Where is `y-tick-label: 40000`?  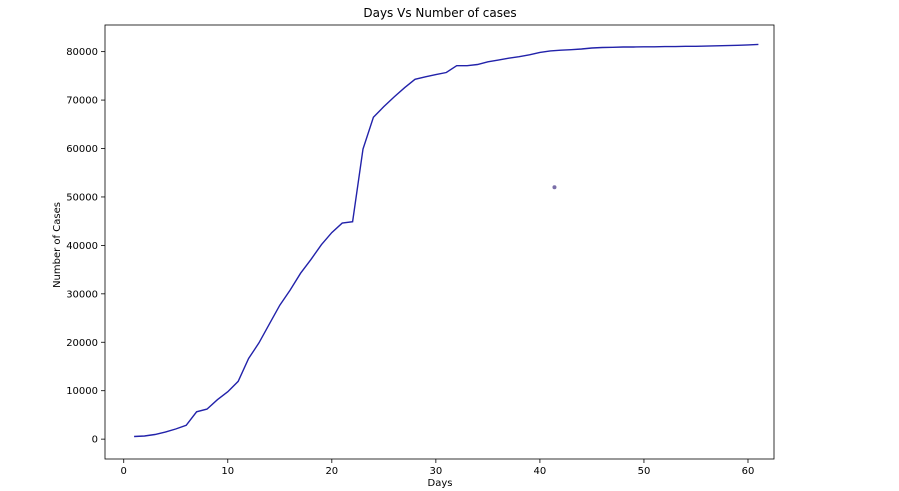 y-tick-label: 40000 is located at coordinates (82, 246).